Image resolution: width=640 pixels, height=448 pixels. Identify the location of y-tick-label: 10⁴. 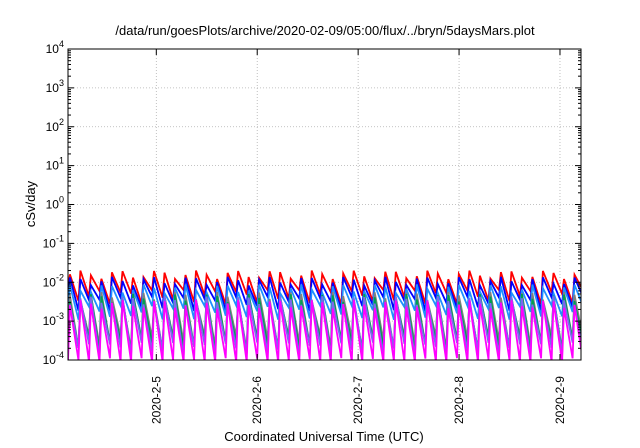
(55, 47).